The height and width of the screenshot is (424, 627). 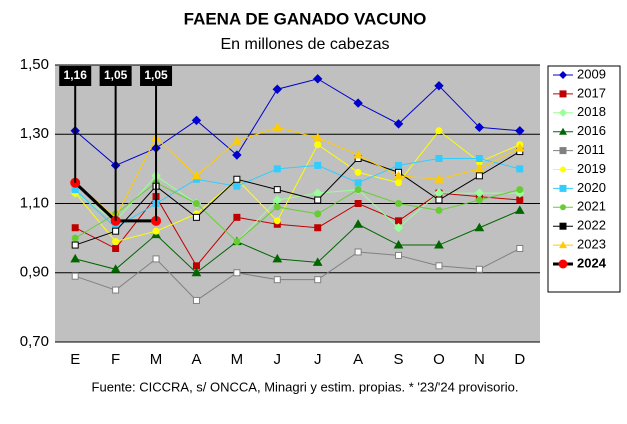 I want to click on legend-label: 2011, so click(x=591, y=149).